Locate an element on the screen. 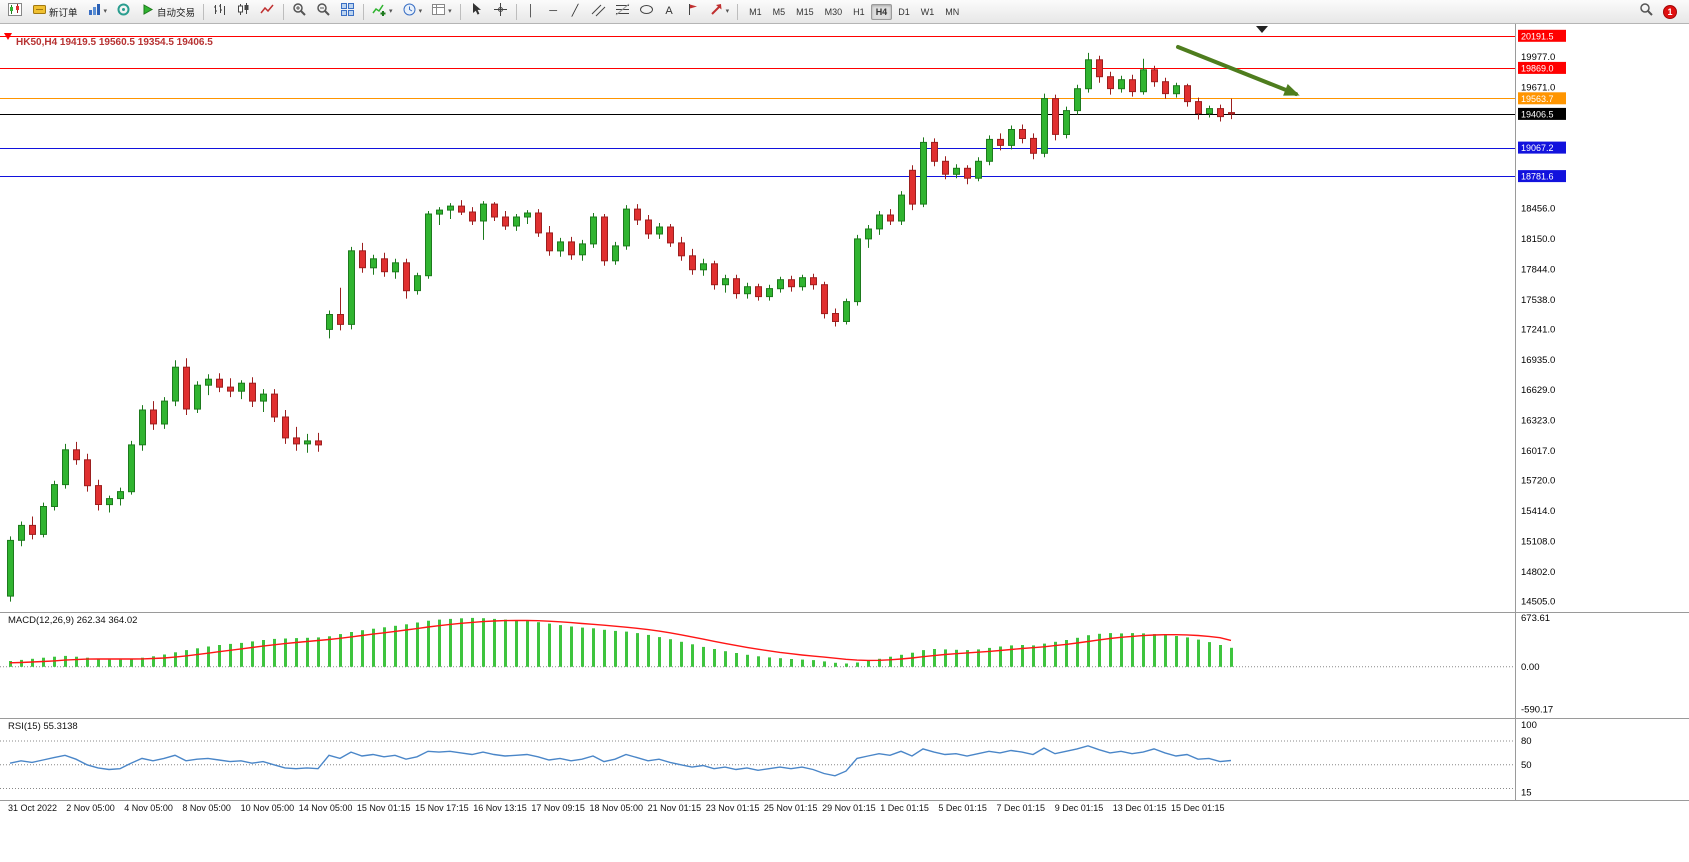  price-axis is located at coordinates (1602, 412).